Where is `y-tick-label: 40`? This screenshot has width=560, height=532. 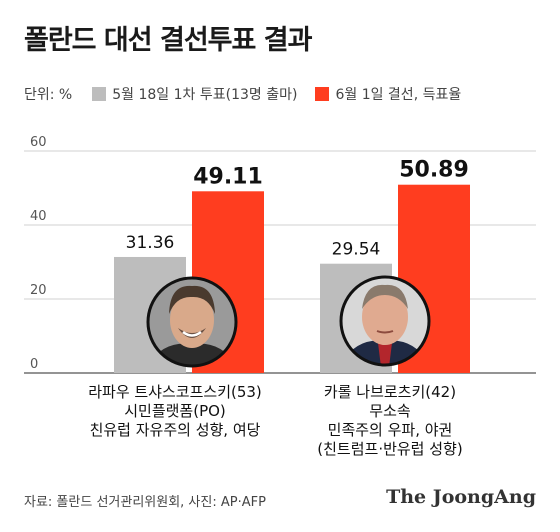
y-tick-label: 40 is located at coordinates (38, 216).